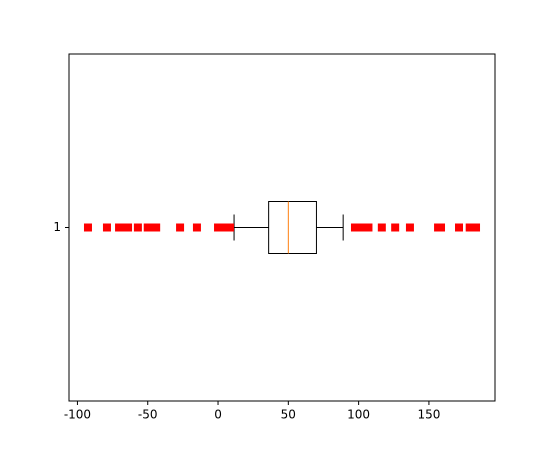 The height and width of the screenshot is (450, 550). Describe the element at coordinates (57, 227) in the screenshot. I see `y-tick-label: 1` at that location.